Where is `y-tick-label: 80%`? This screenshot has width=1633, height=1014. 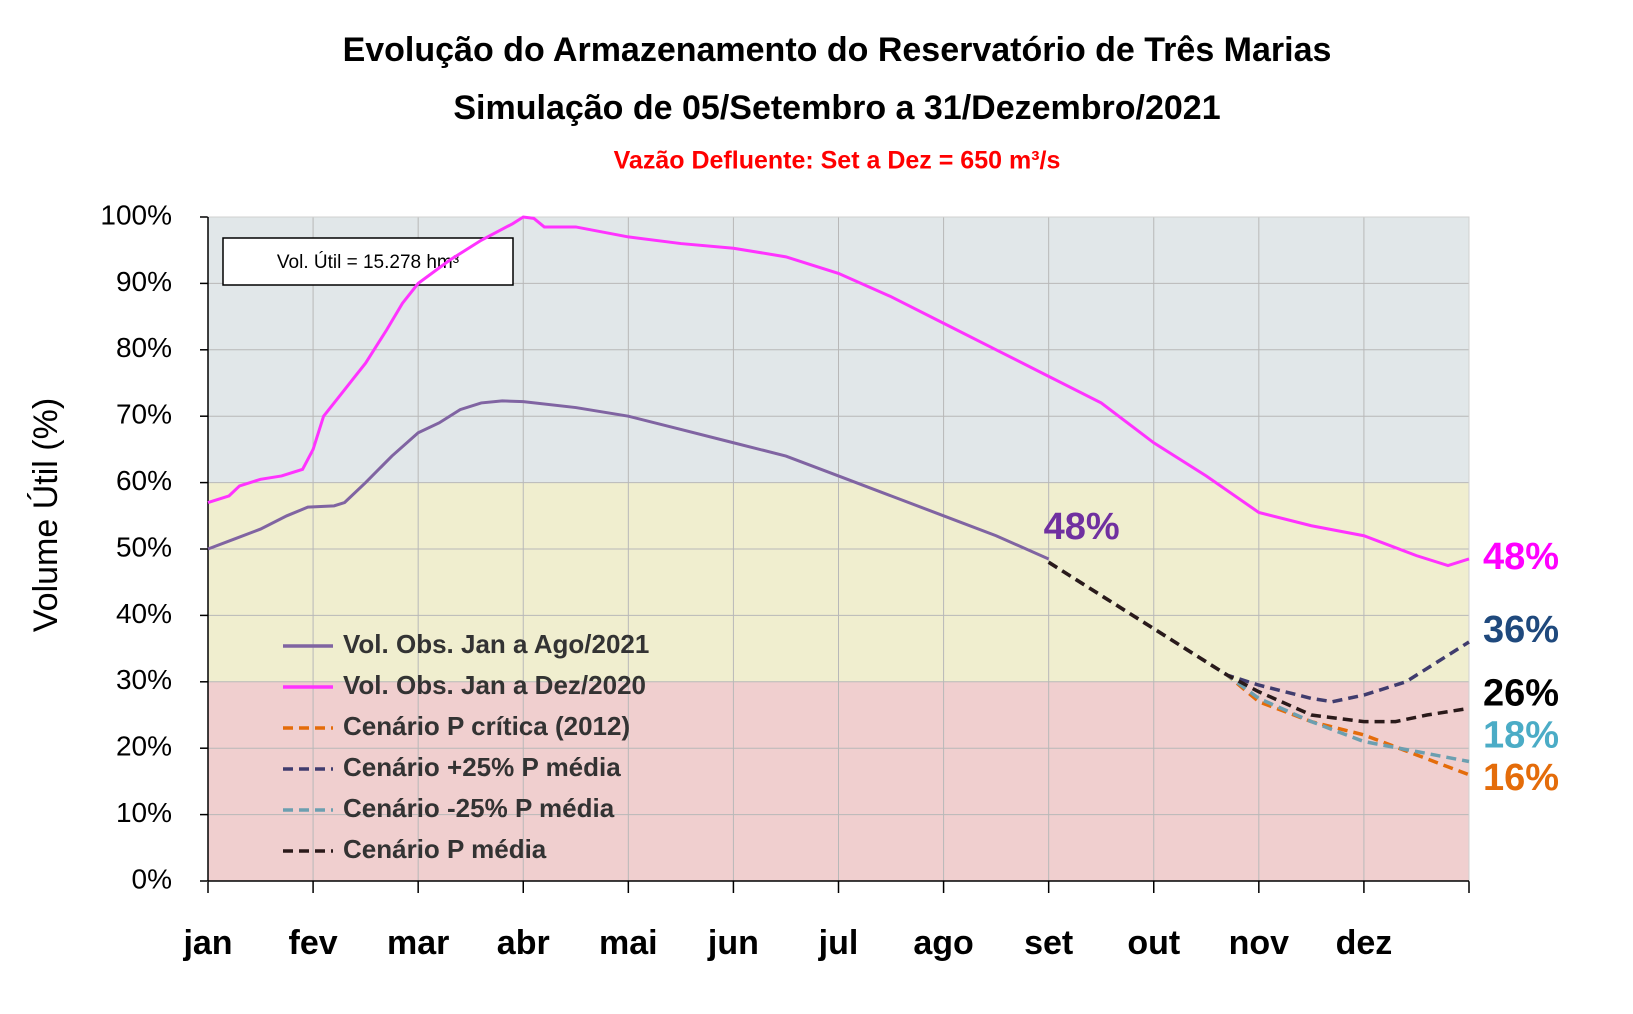 y-tick-label: 80% is located at coordinates (144, 347).